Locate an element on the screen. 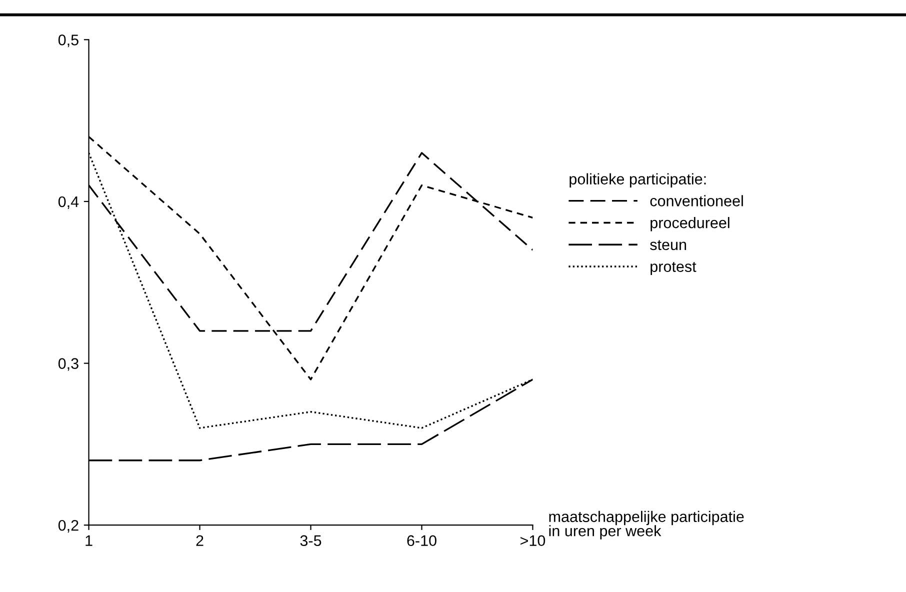  y-tick-label: 0,5 is located at coordinates (68, 41).